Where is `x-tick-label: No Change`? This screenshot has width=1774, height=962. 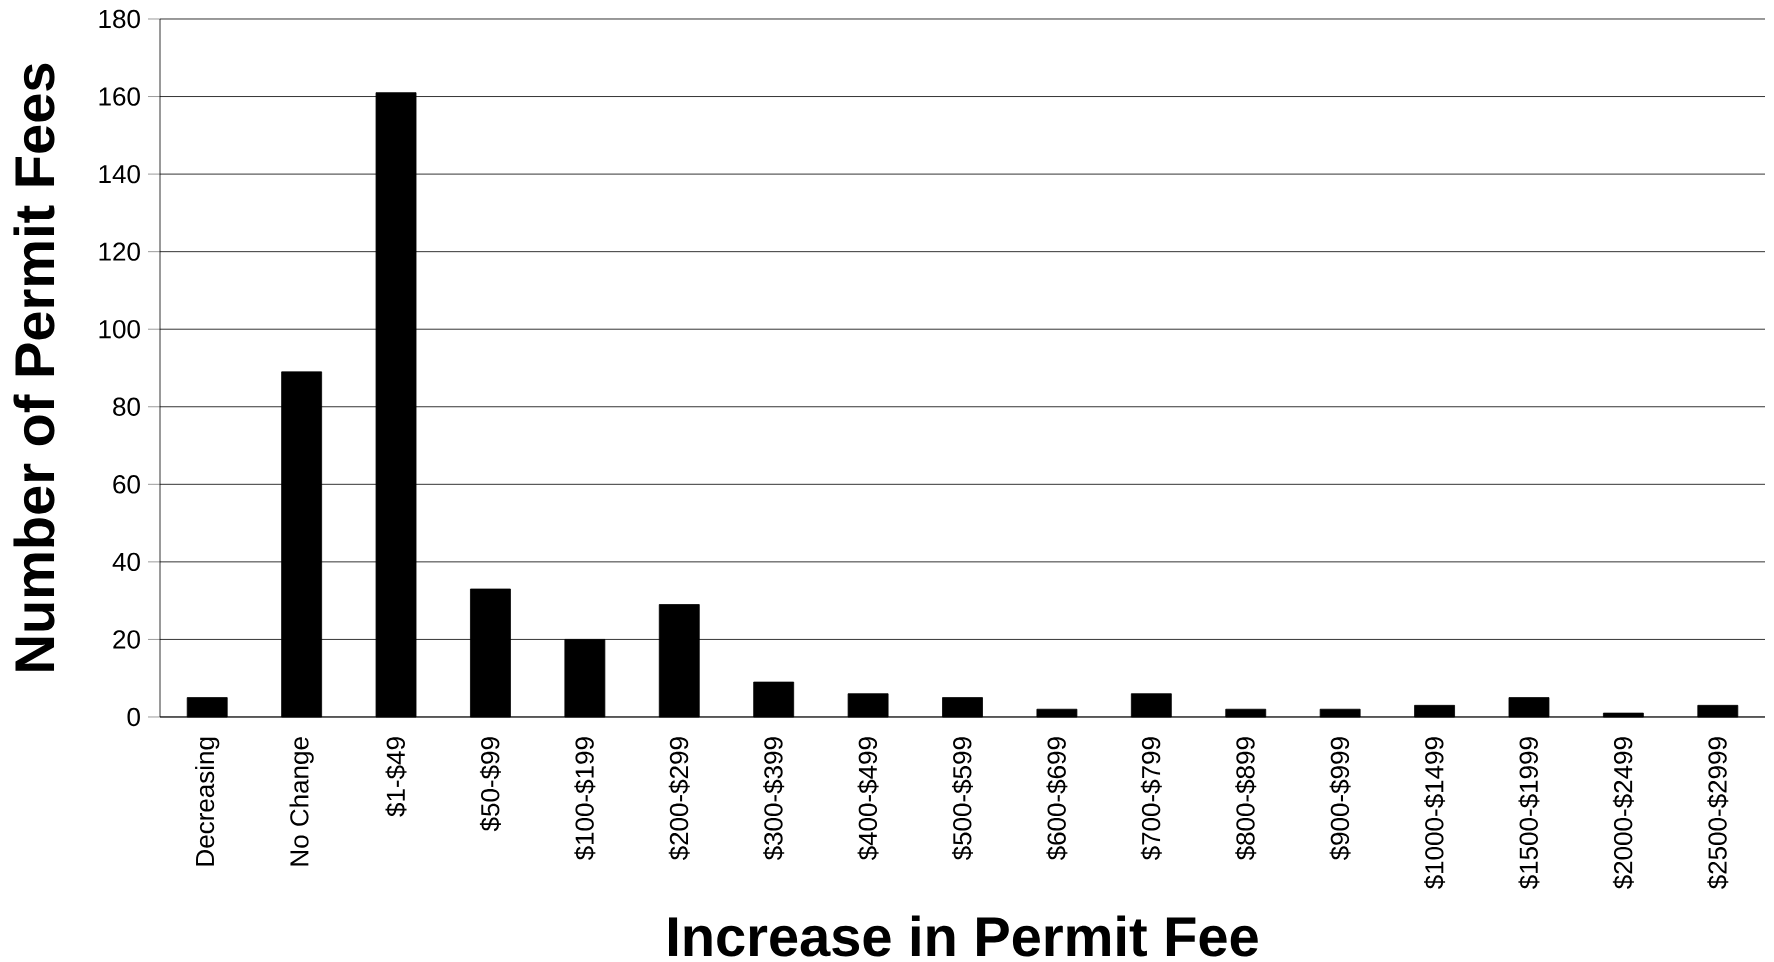 x-tick-label: No Change is located at coordinates (301, 801).